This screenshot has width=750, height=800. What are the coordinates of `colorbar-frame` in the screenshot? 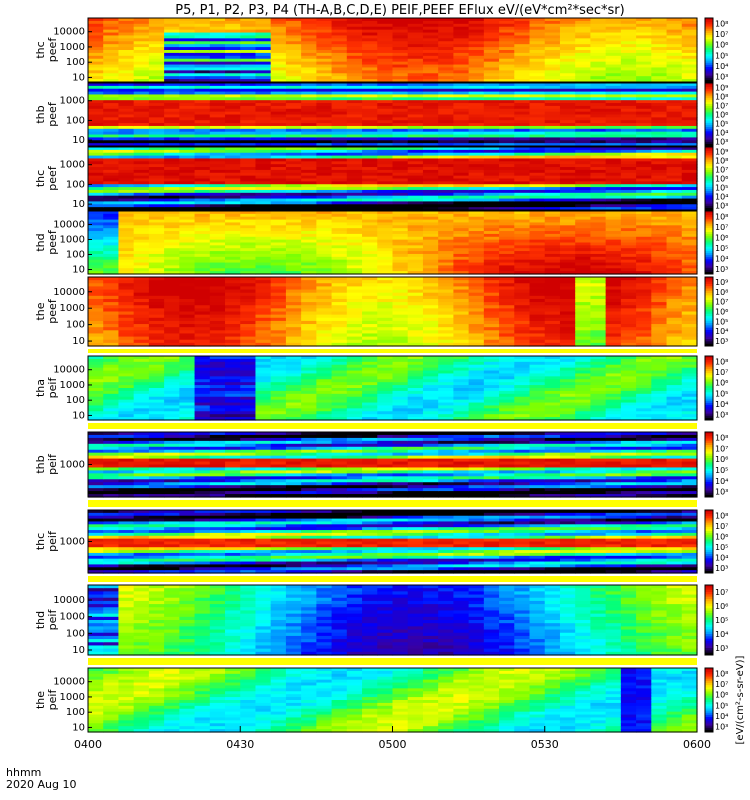 It's located at (709, 50).